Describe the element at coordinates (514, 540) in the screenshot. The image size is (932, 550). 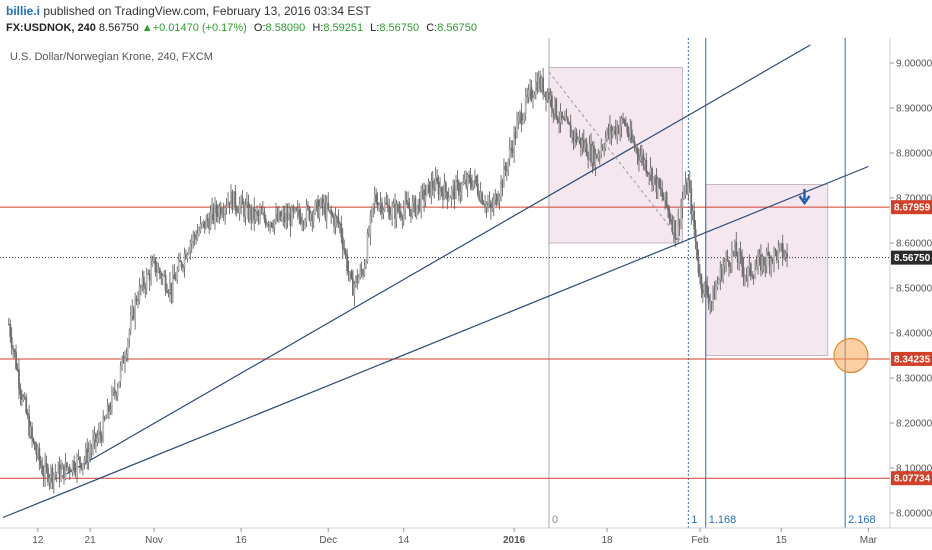
I see `x-tick-label-6: 2016` at that location.